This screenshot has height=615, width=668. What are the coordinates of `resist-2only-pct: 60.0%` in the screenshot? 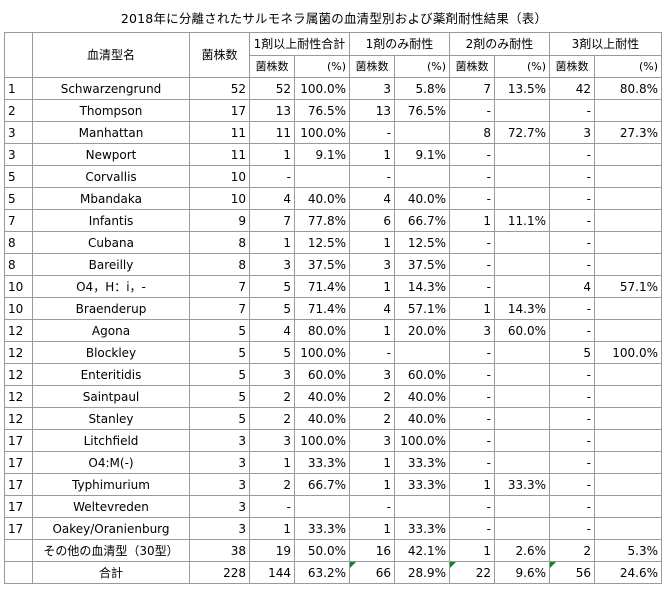 It's located at (522, 330).